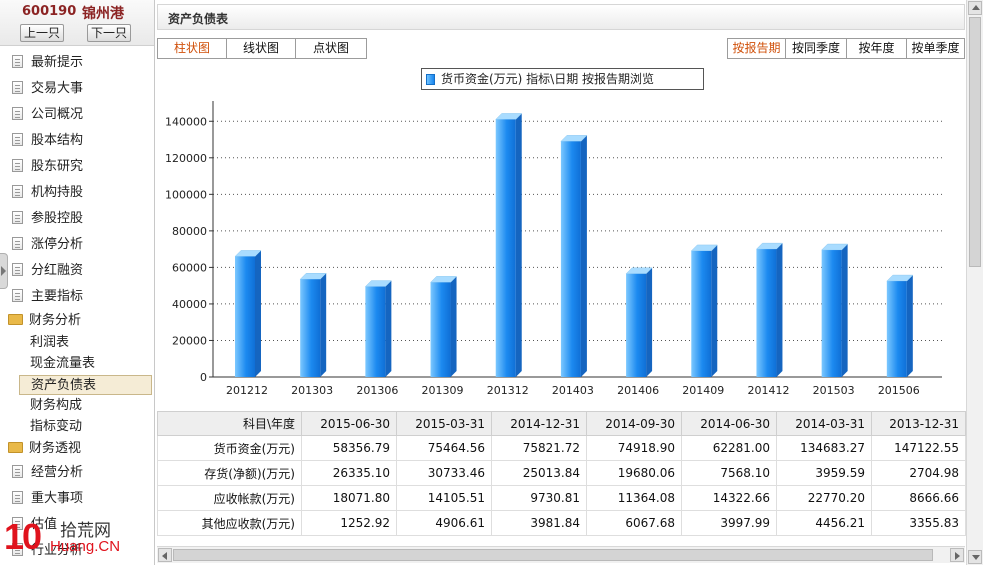 This screenshot has height=565, width=983. Describe the element at coordinates (444, 423) in the screenshot. I see `table-header-cell: 2015-03-31` at that location.